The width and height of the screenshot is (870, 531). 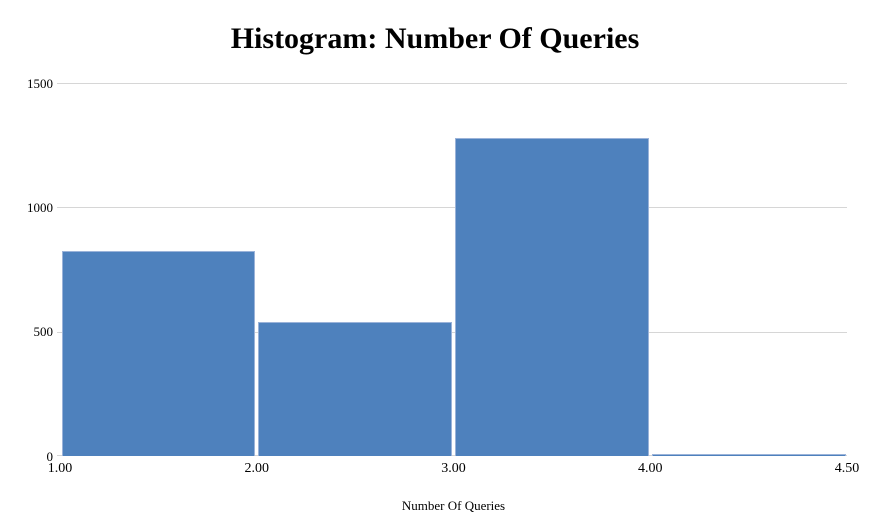 I want to click on y-tick-label: 1000, so click(x=40, y=207).